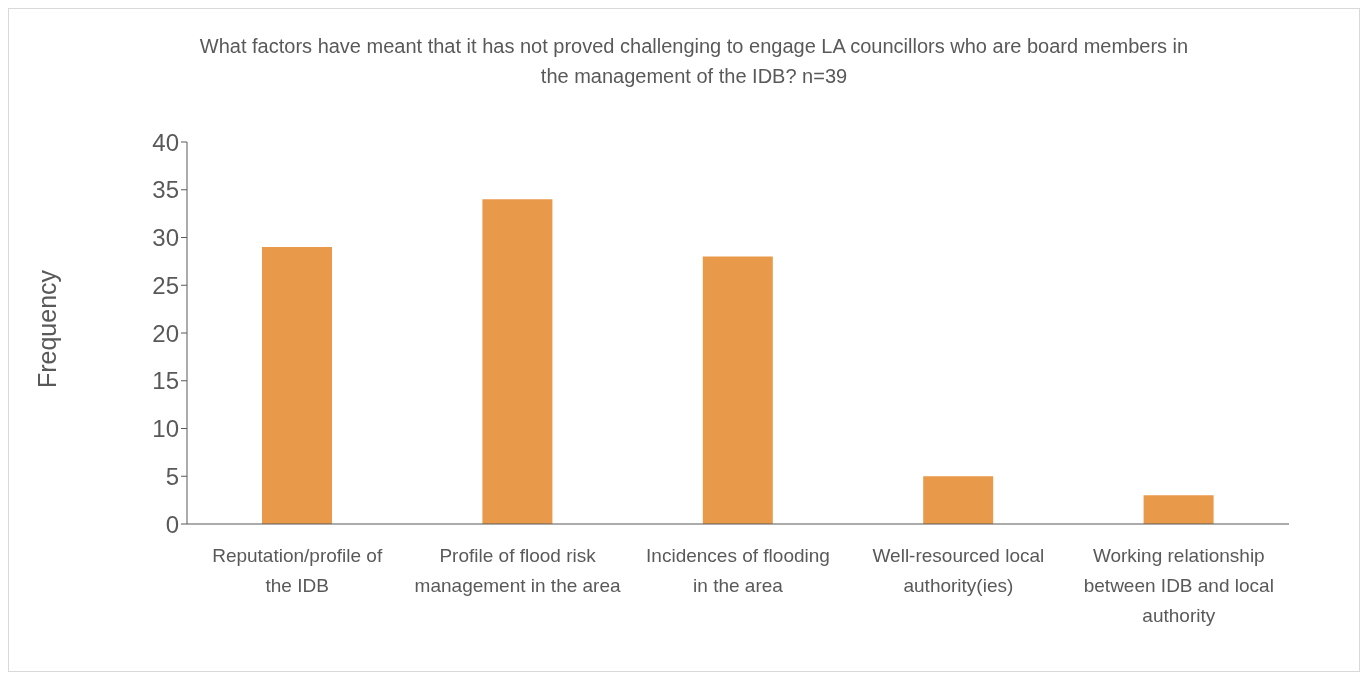 This screenshot has width=1367, height=680. What do you see at coordinates (165, 381) in the screenshot?
I see `y-tick-label: 15` at bounding box center [165, 381].